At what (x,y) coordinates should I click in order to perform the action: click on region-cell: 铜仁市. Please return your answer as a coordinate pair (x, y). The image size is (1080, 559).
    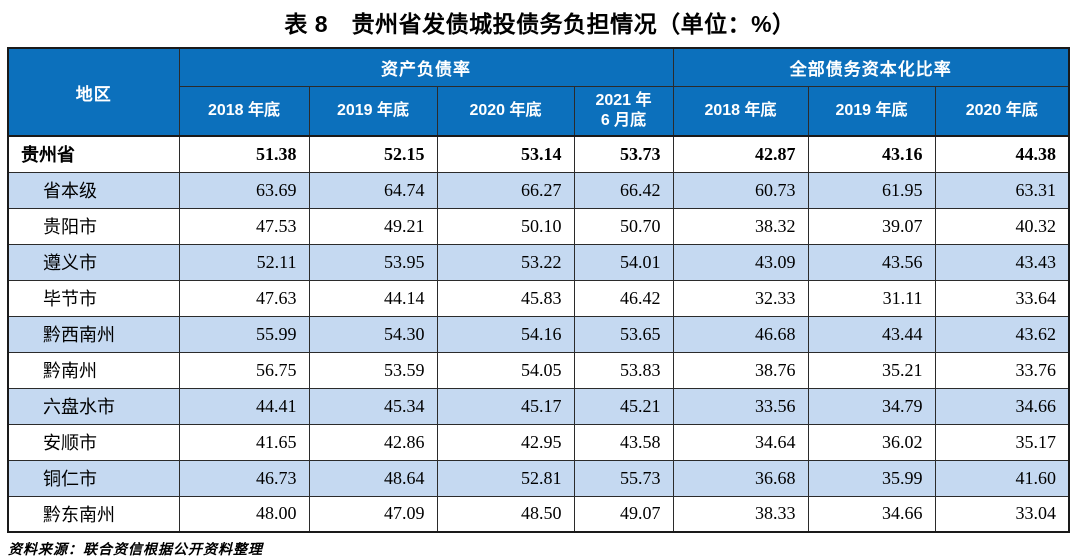
    Looking at the image, I should click on (93, 478).